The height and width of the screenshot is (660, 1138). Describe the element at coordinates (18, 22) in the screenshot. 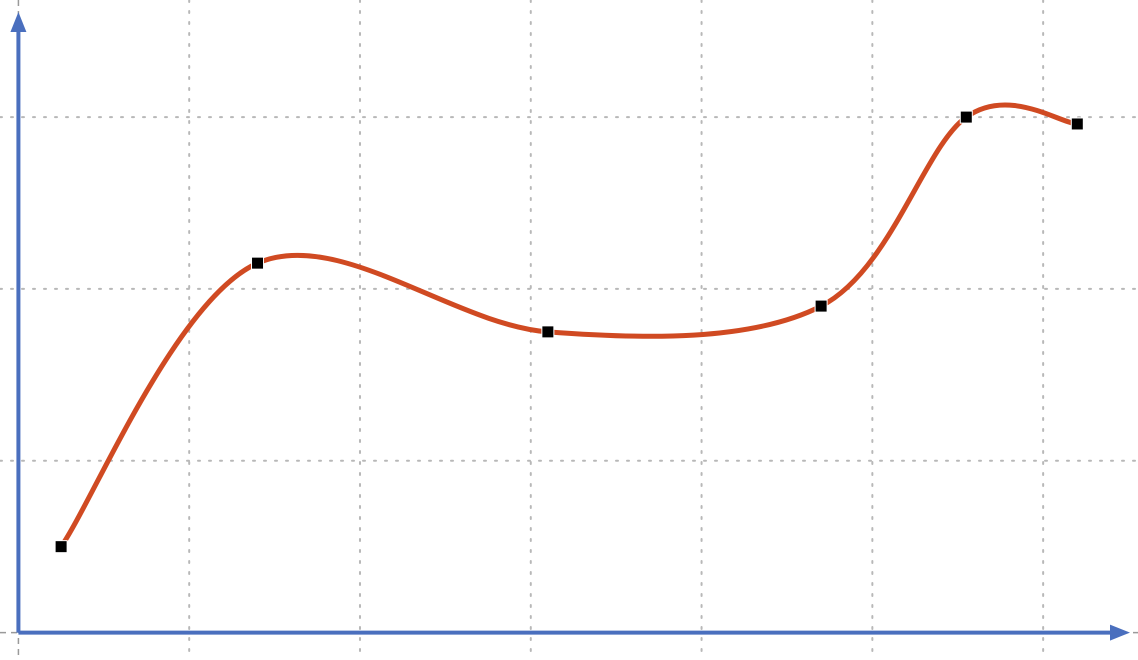

I see `y-axis-arrowhead` at that location.